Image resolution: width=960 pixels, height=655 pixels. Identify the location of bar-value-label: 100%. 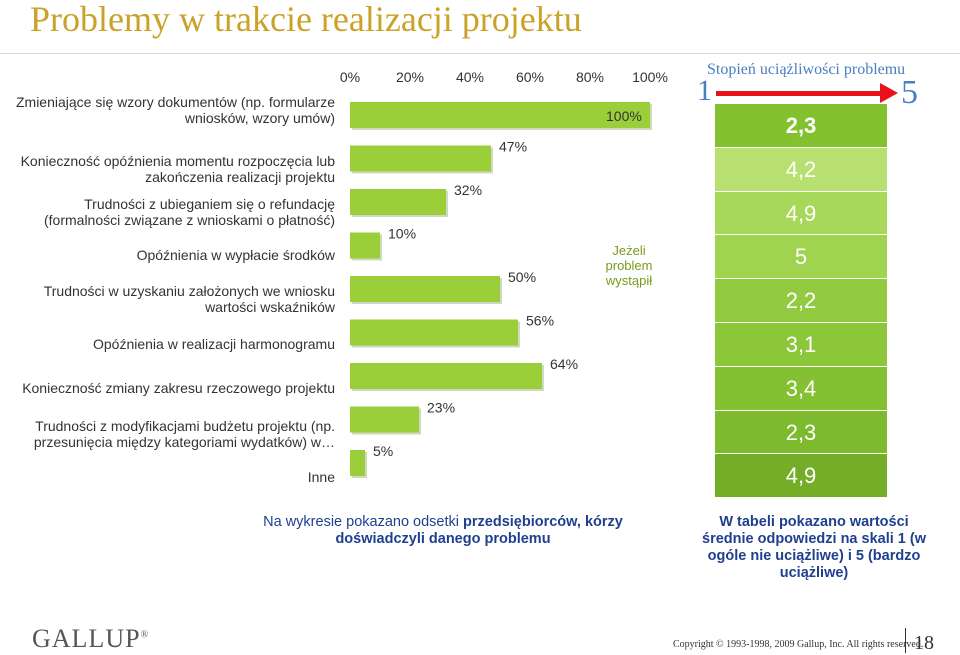
(624, 116).